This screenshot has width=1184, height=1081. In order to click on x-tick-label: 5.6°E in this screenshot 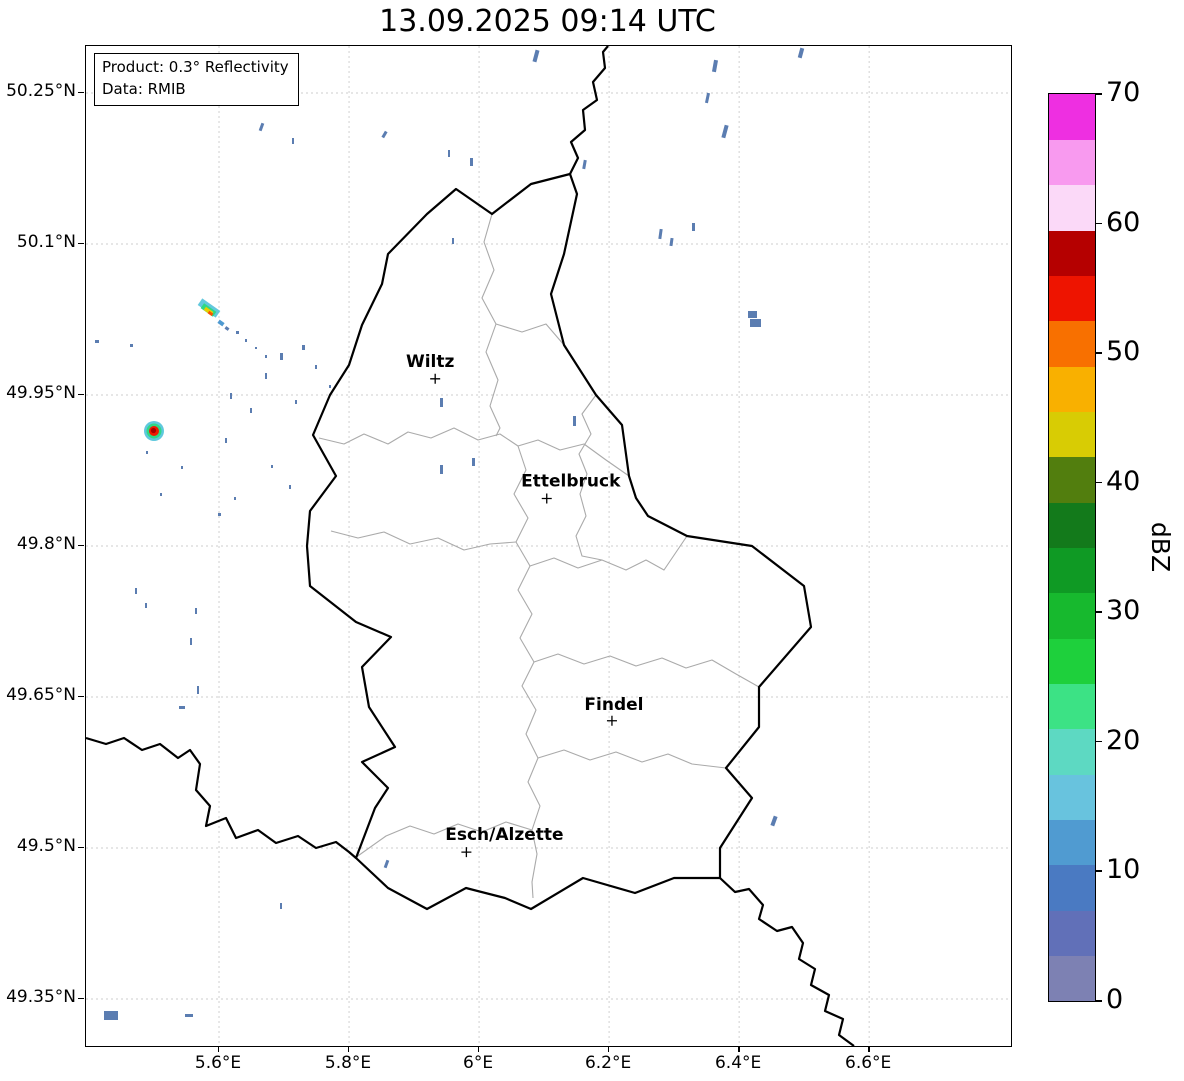, I will do `click(218, 1063)`.